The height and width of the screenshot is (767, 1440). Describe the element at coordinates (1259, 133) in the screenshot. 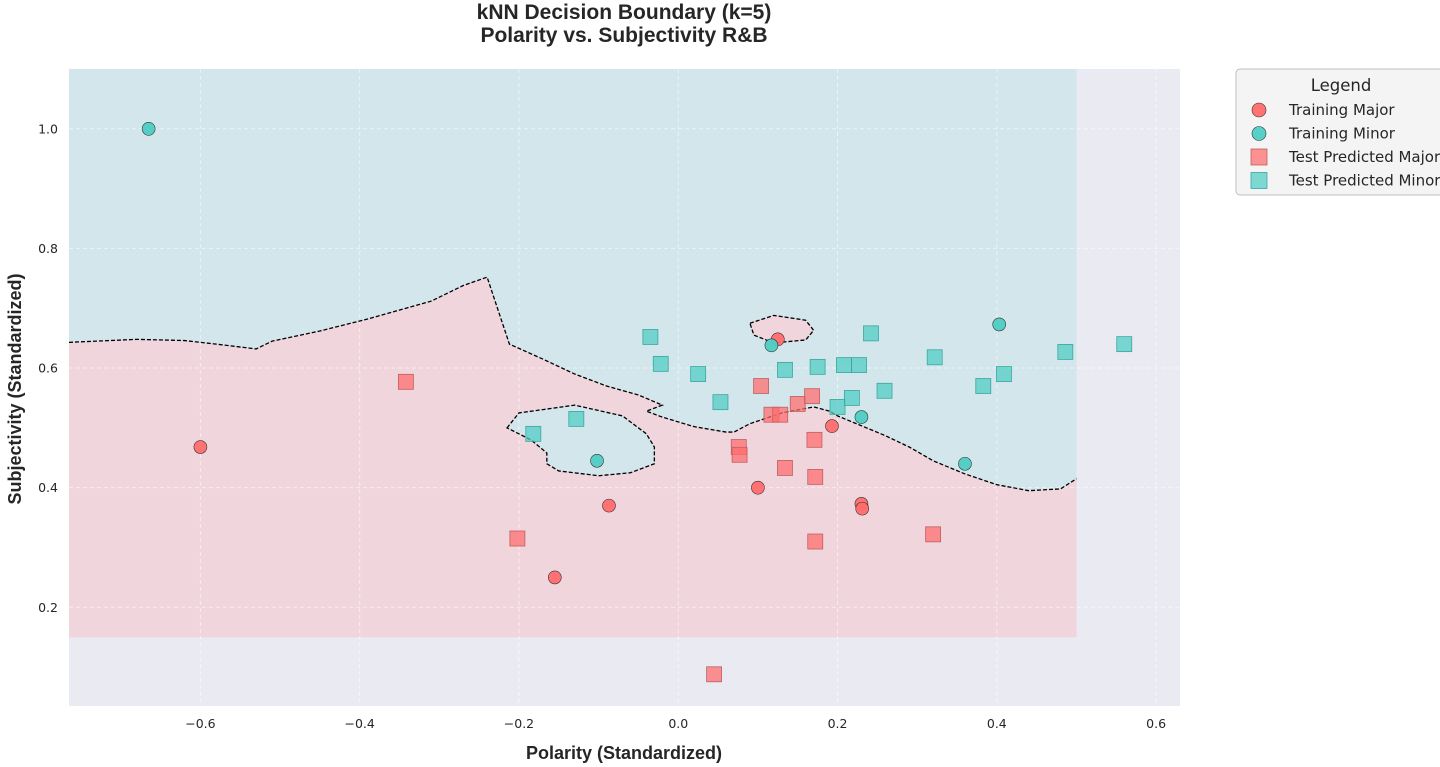

I see `legend-entry-training-minor-marker` at that location.